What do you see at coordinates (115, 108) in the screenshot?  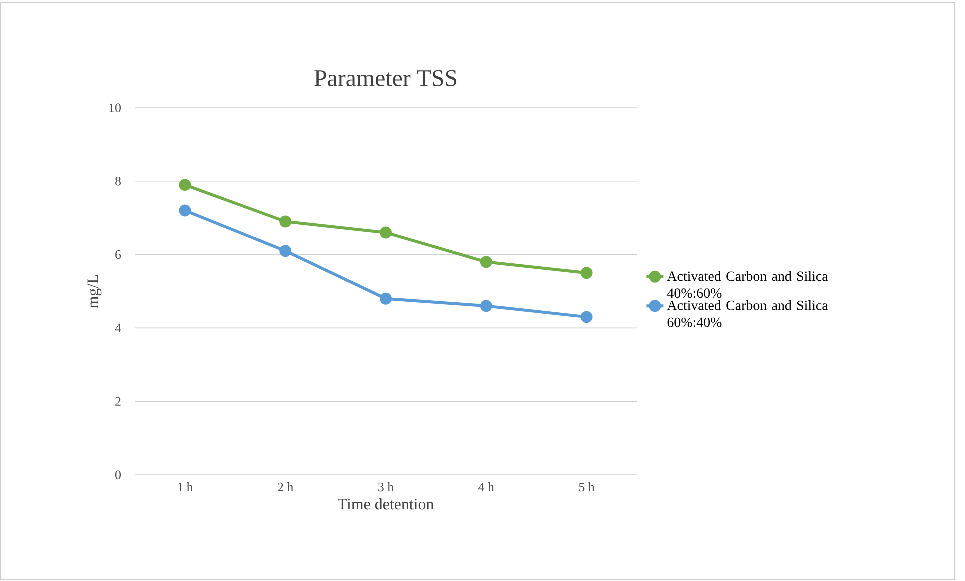 I see `y-tick-label: 10` at bounding box center [115, 108].